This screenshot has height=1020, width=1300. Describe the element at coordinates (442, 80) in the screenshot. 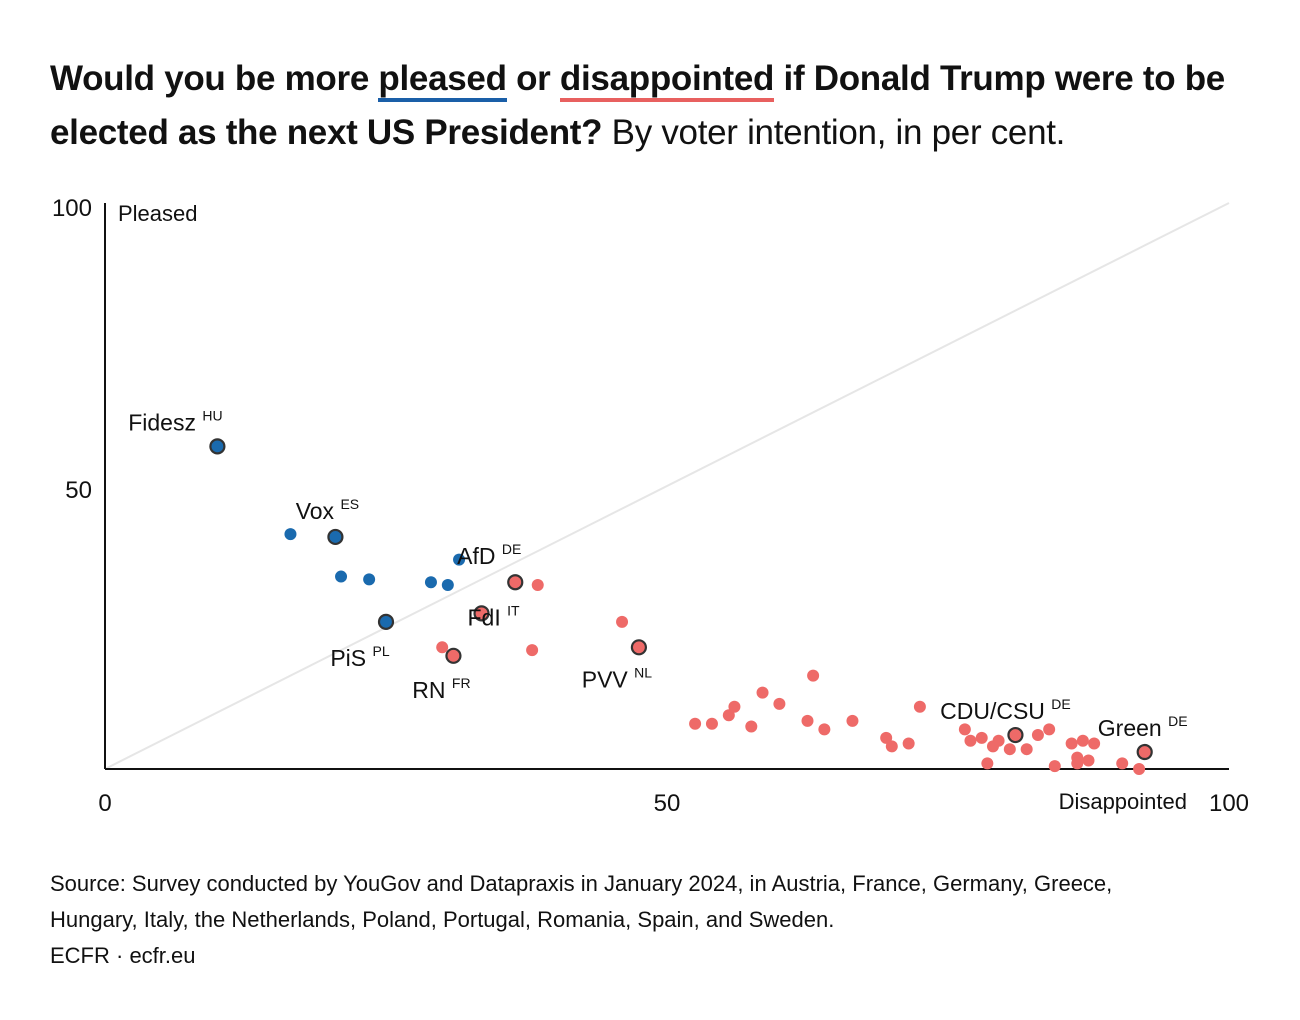

I see `title-pleased-word: pleased` at that location.